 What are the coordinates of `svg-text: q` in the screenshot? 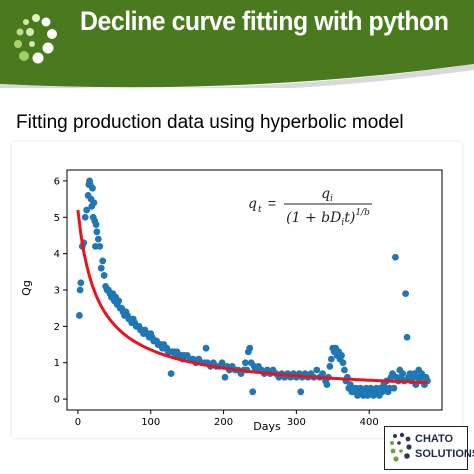 It's located at (252, 204).